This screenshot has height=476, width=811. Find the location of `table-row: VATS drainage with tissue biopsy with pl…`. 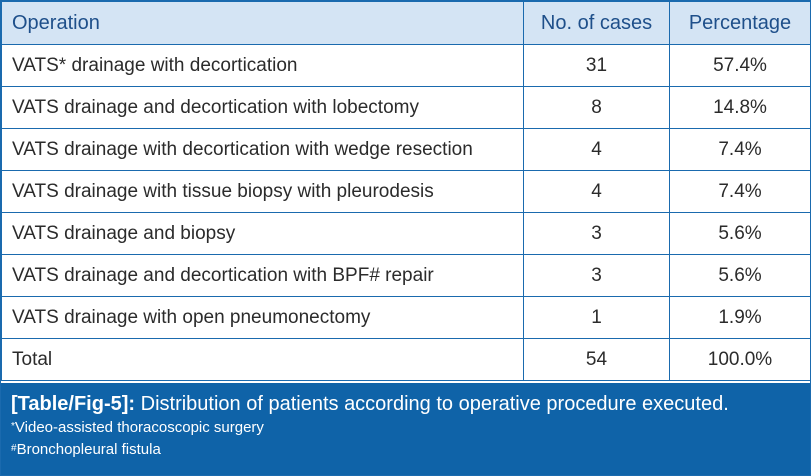

table-row: VATS drainage with tissue biopsy with pl… is located at coordinates (406, 191).